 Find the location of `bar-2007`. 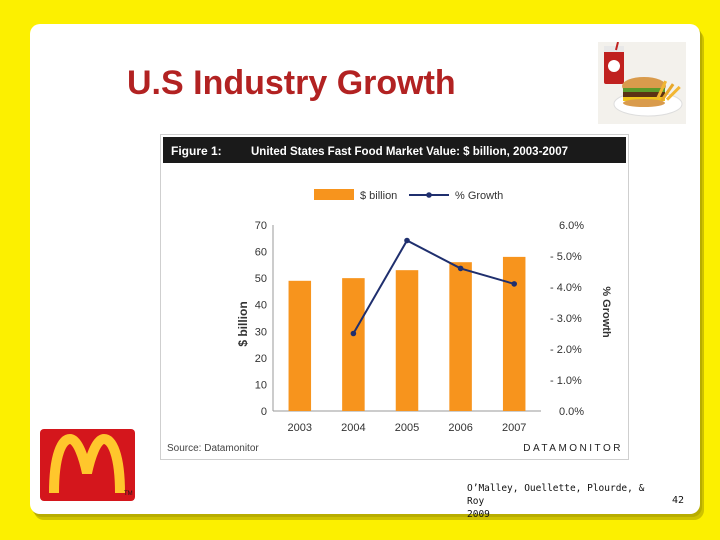

bar-2007 is located at coordinates (514, 333).